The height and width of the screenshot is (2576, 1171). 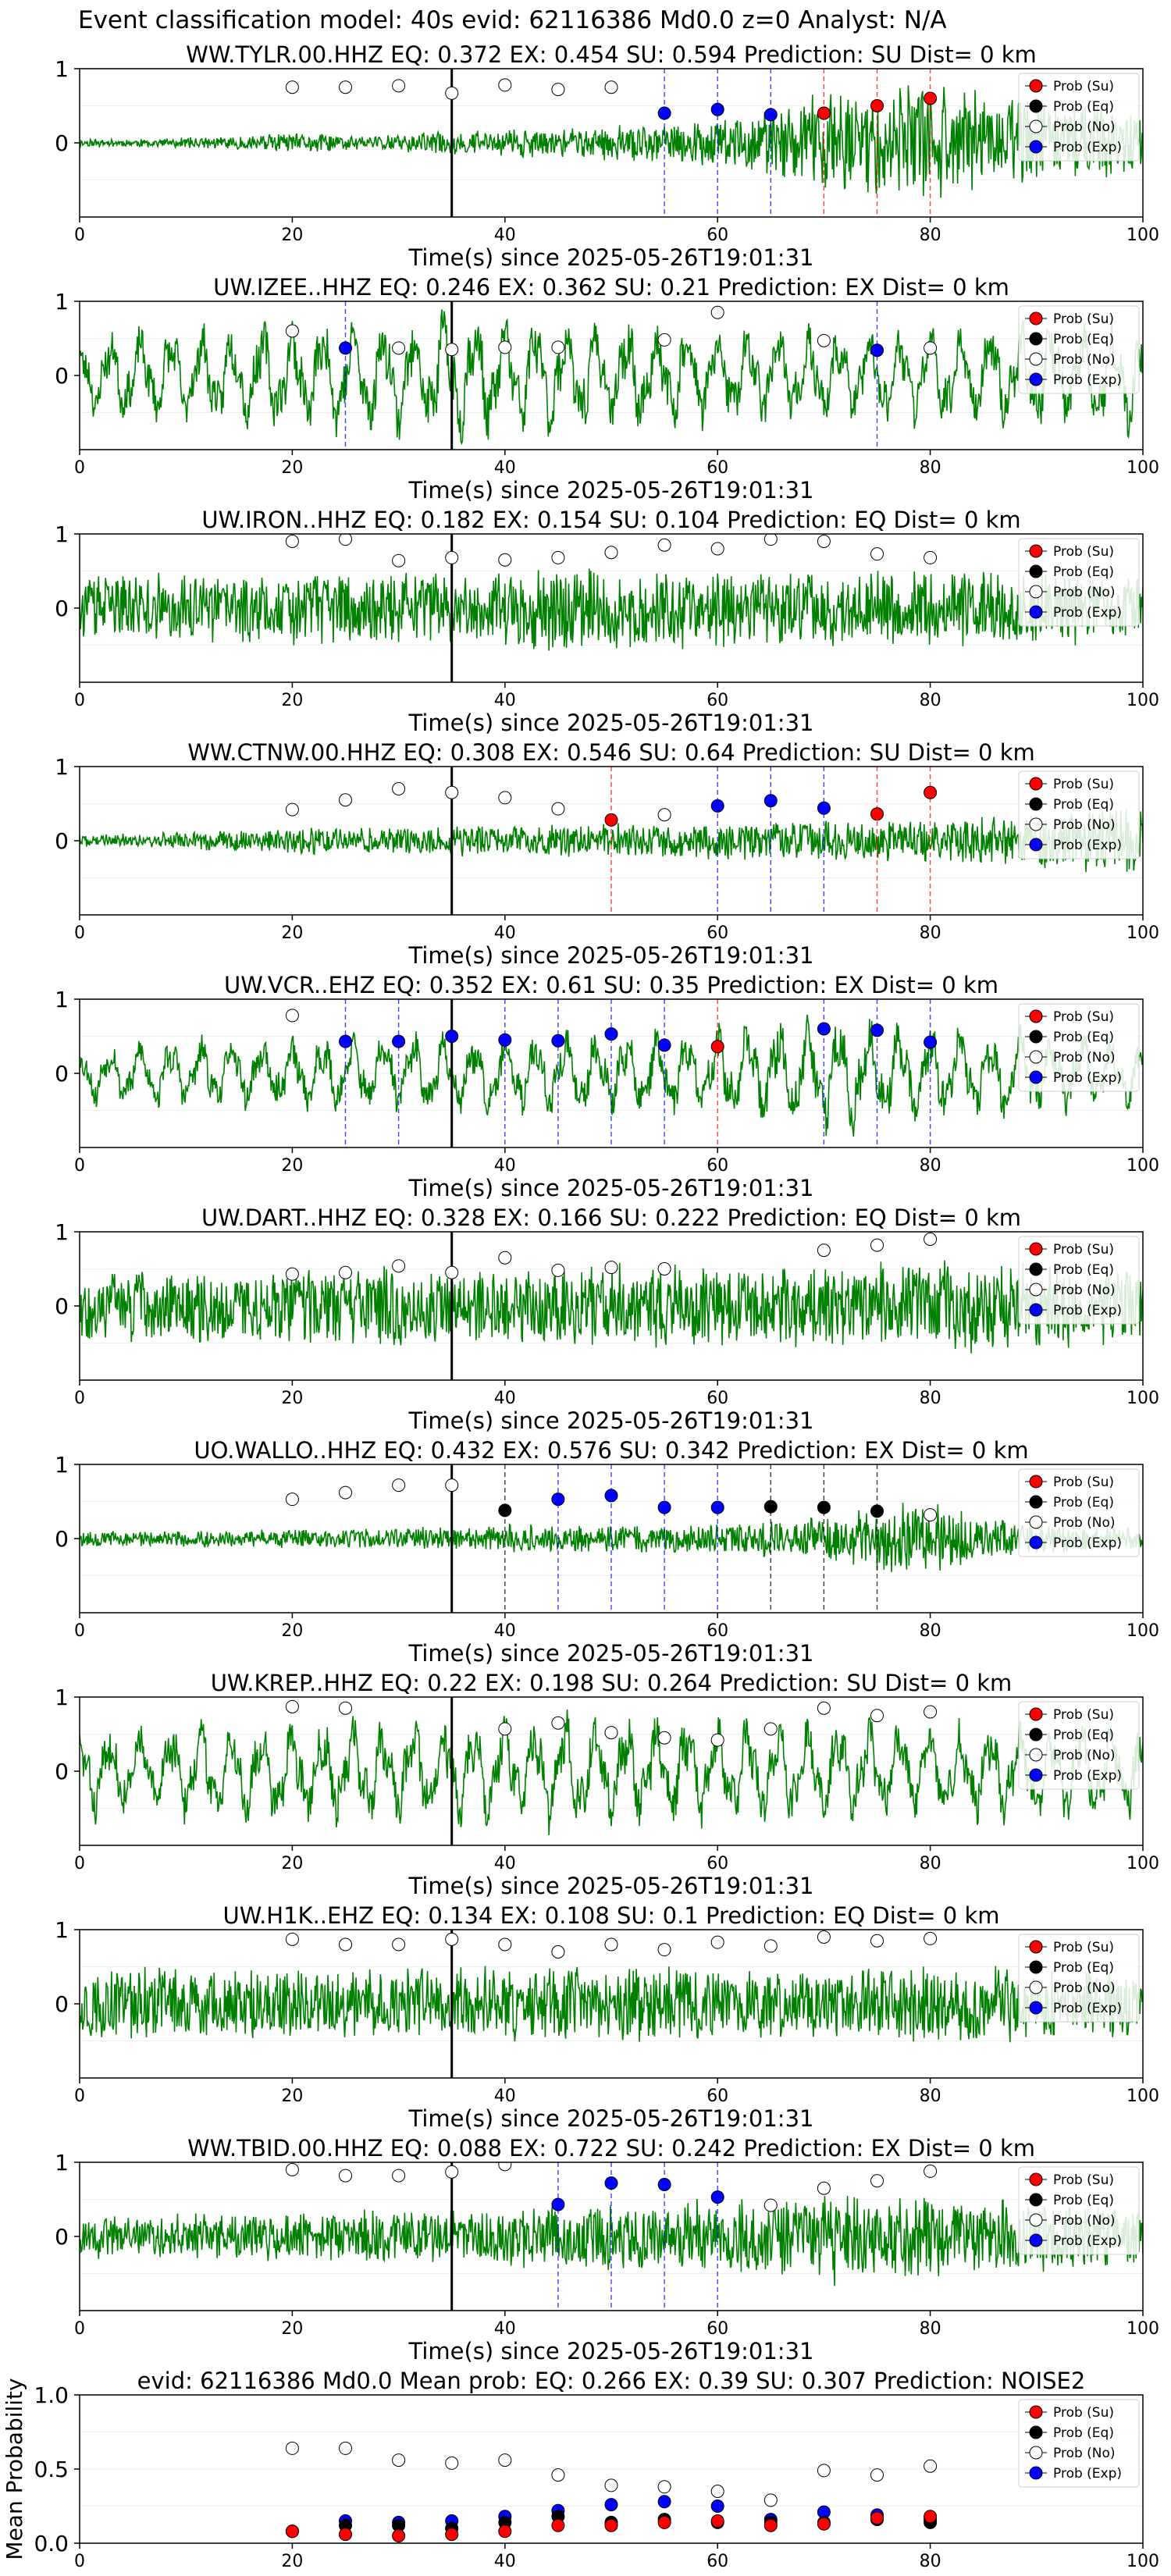 What do you see at coordinates (1036, 1249) in the screenshot?
I see `legend-marker-su` at bounding box center [1036, 1249].